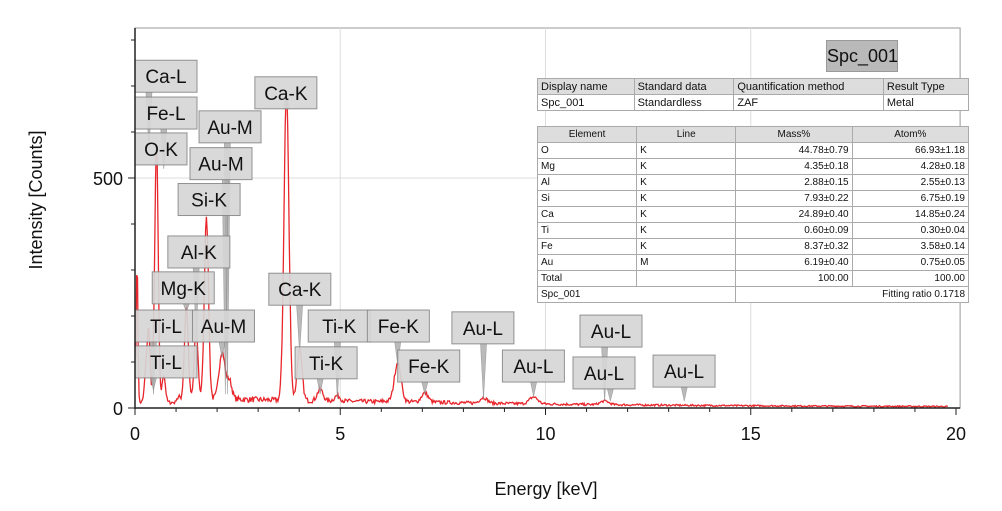 Image resolution: width=1002 pixels, height=511 pixels. I want to click on cell-element: Ca, so click(587, 214).